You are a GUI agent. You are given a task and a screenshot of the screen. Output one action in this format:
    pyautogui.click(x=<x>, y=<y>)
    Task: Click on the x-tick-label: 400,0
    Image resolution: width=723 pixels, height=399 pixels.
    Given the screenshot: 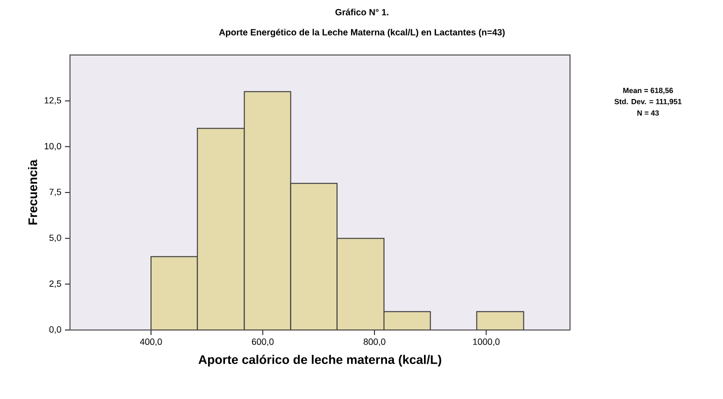 What is the action you would take?
    pyautogui.click(x=151, y=342)
    